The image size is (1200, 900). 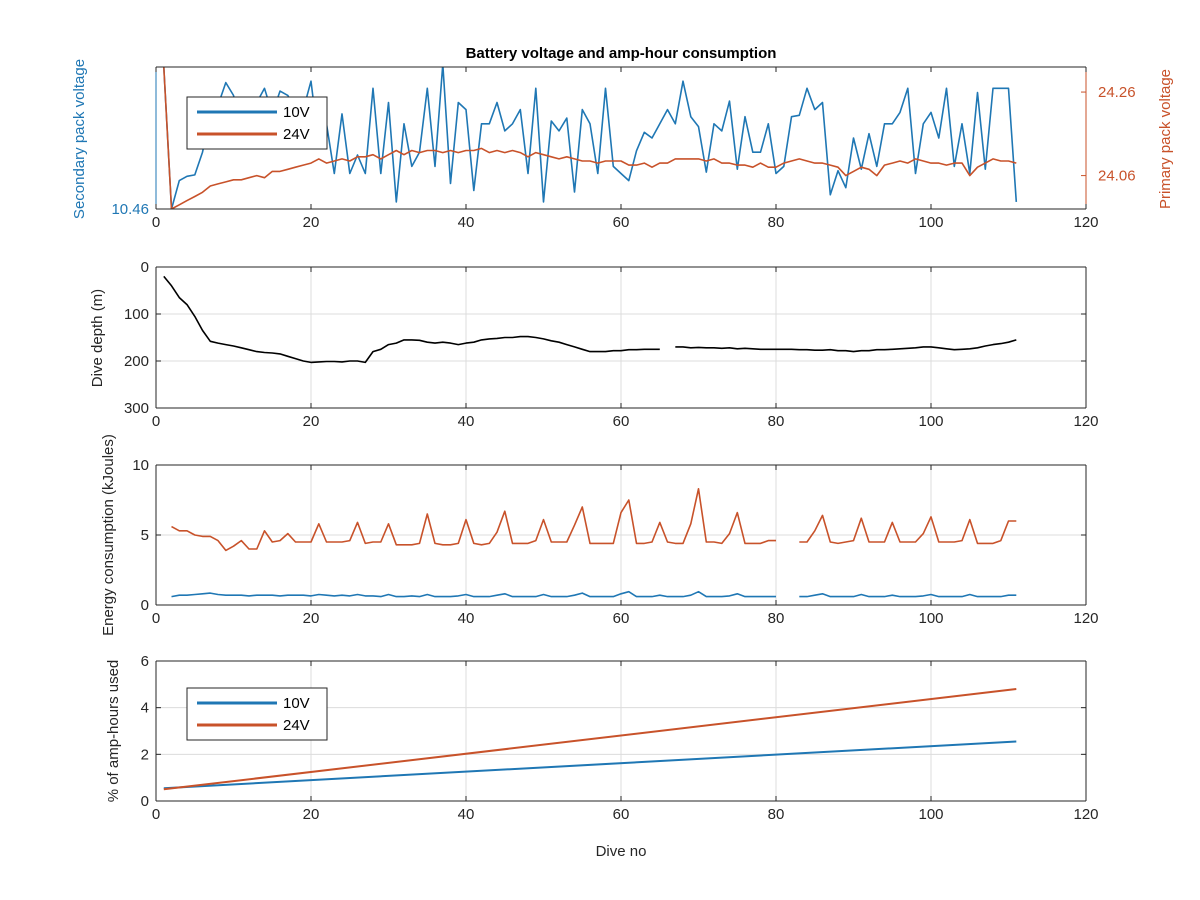 What do you see at coordinates (130, 209) in the screenshot?
I see `y-tick-label: 10.46` at bounding box center [130, 209].